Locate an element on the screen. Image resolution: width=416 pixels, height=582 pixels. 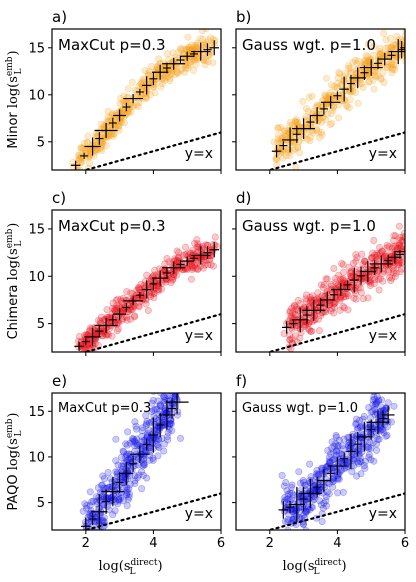
y-axis-label: Minor log(sembL) is located at coordinates (14, 99).